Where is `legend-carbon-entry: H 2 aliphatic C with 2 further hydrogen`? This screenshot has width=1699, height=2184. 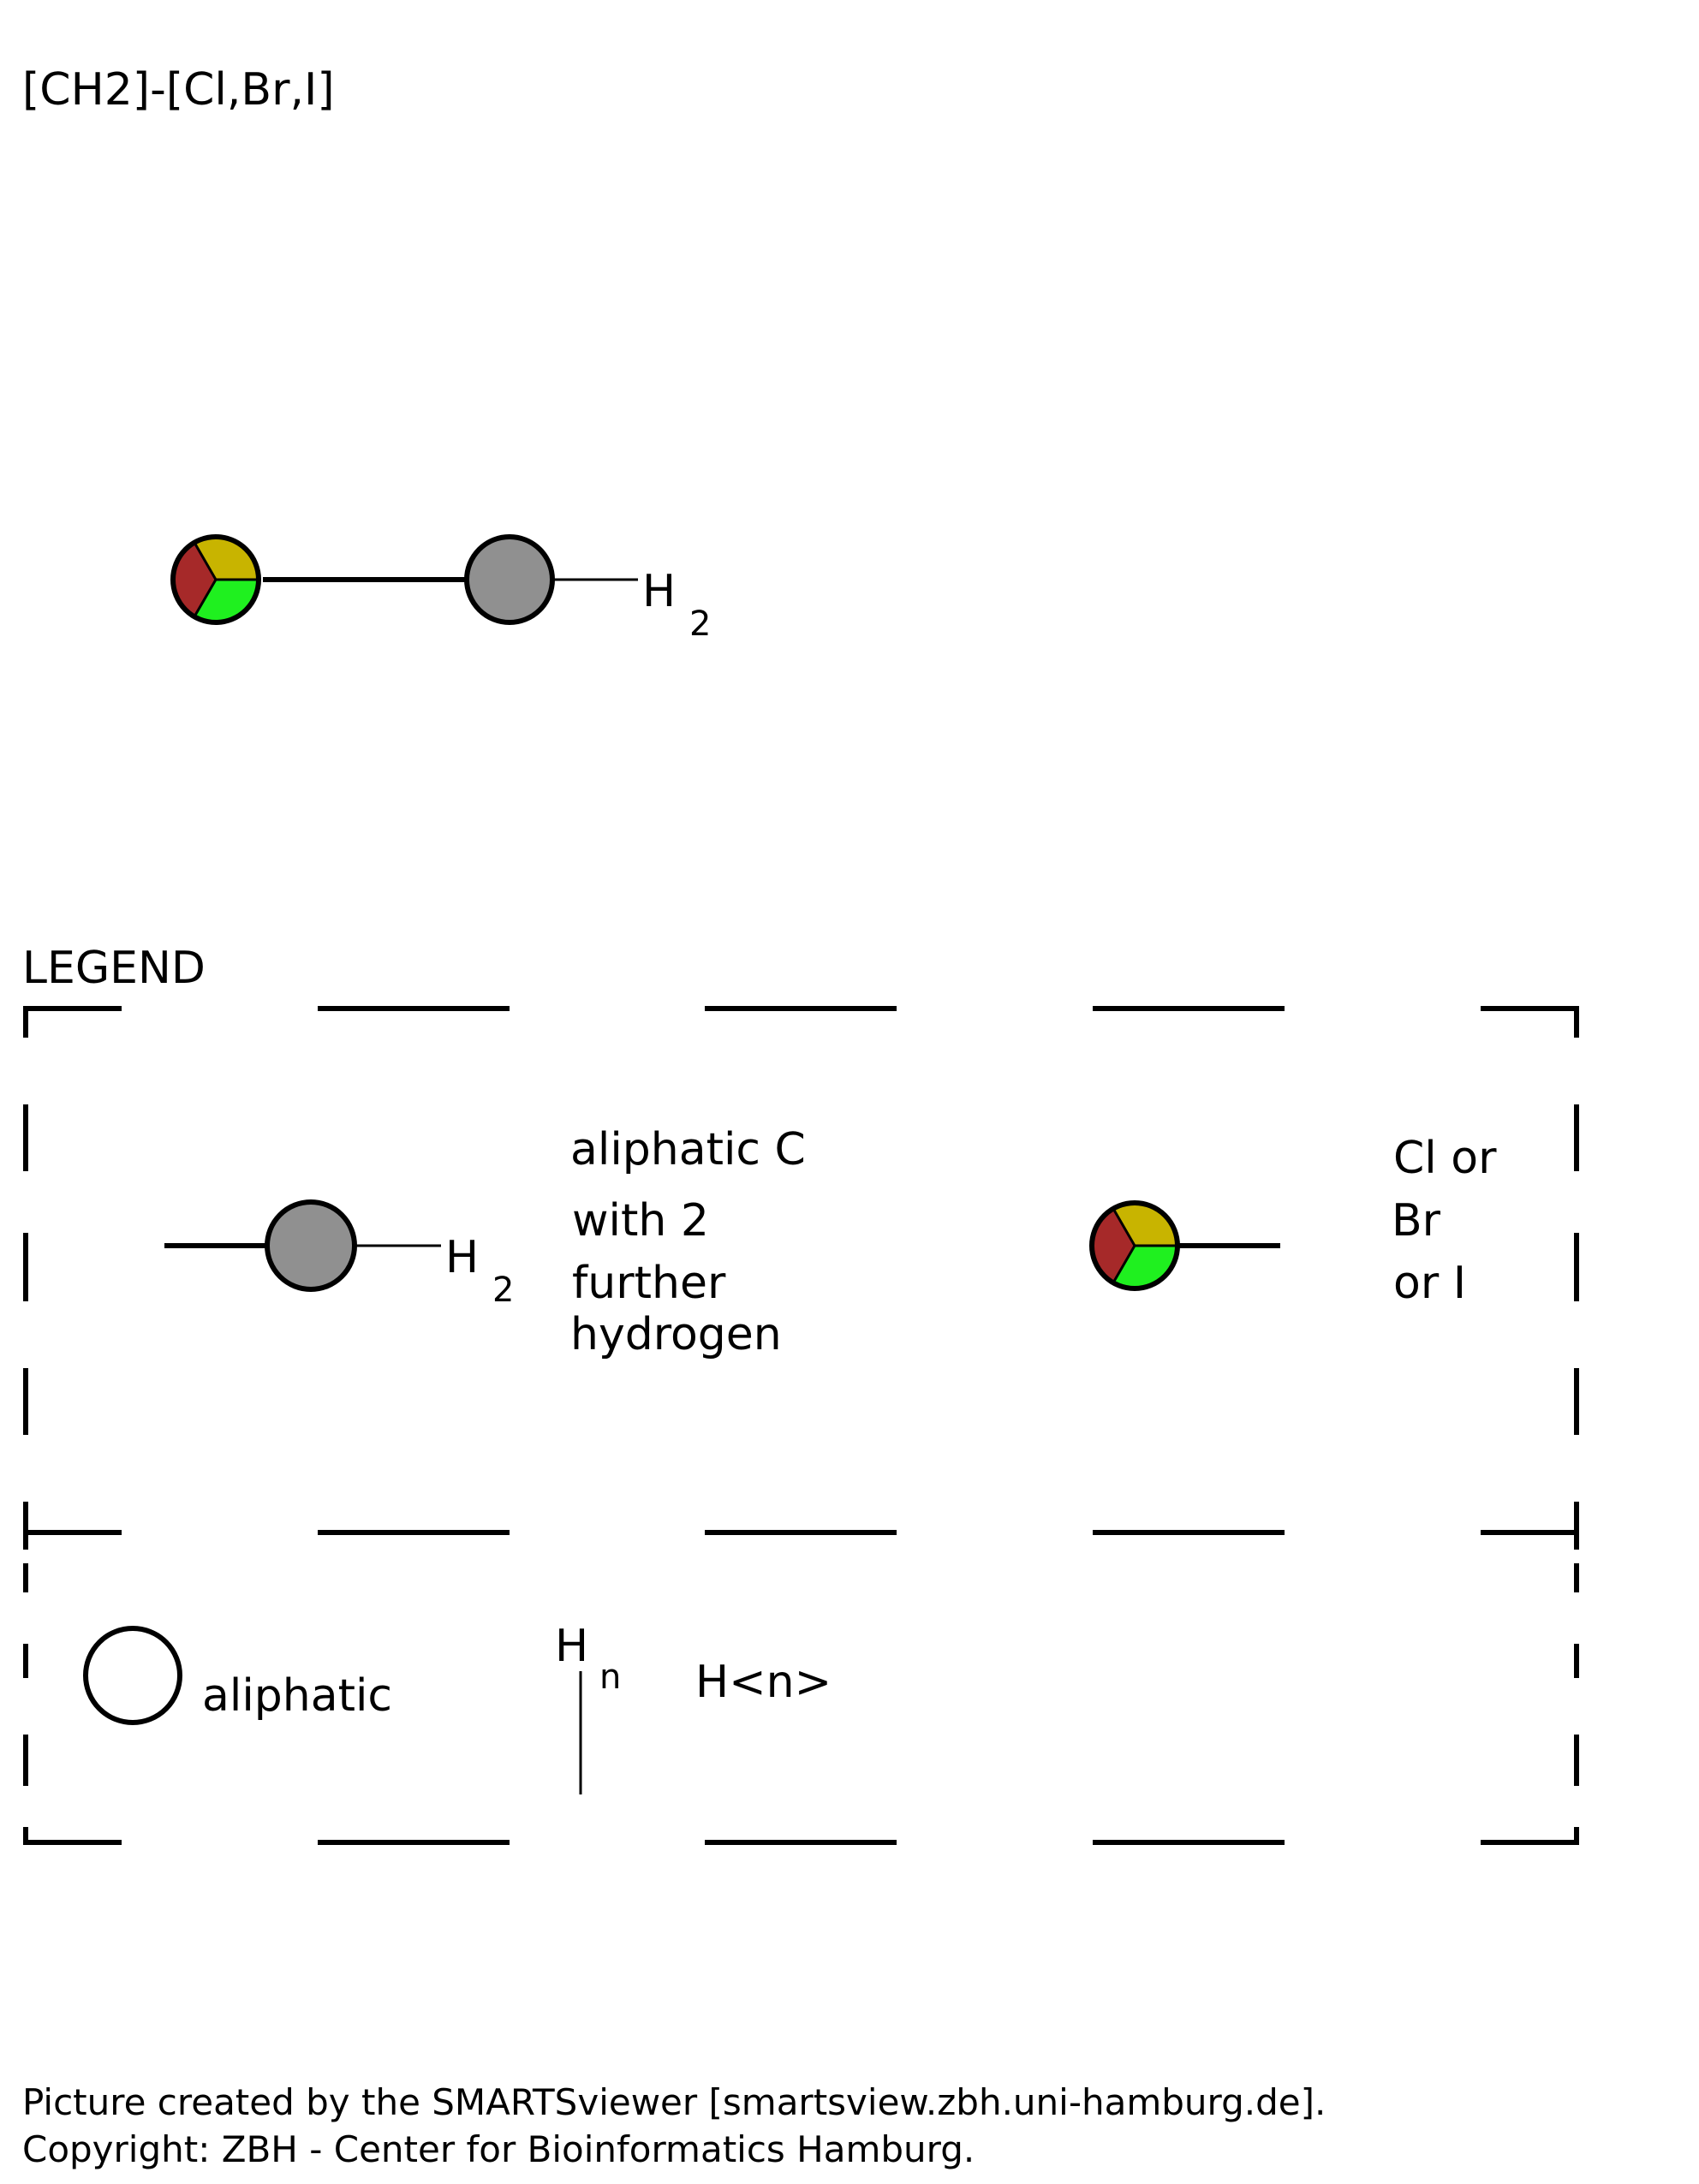 legend-carbon-entry: H 2 aliphatic C with 2 further hydrogen is located at coordinates (485, 1242).